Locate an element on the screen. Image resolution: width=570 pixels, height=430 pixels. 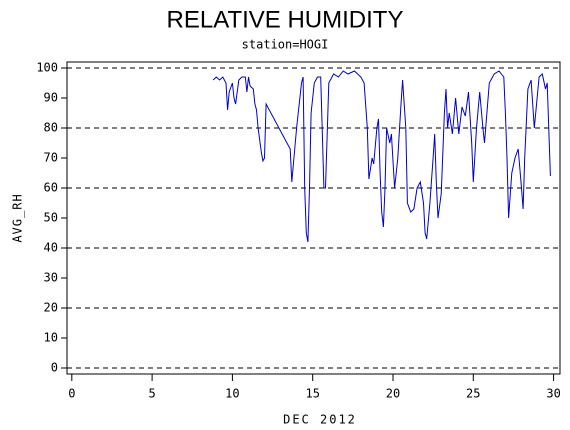
chart-subtitle: station=HOGI is located at coordinates (285, 45).